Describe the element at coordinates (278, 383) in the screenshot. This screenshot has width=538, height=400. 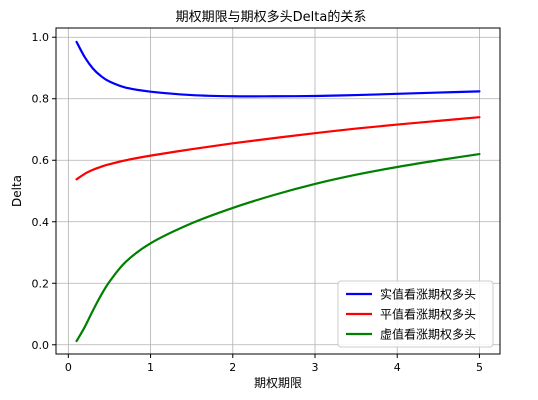
I see `x-axis-label: 期权期限` at that location.